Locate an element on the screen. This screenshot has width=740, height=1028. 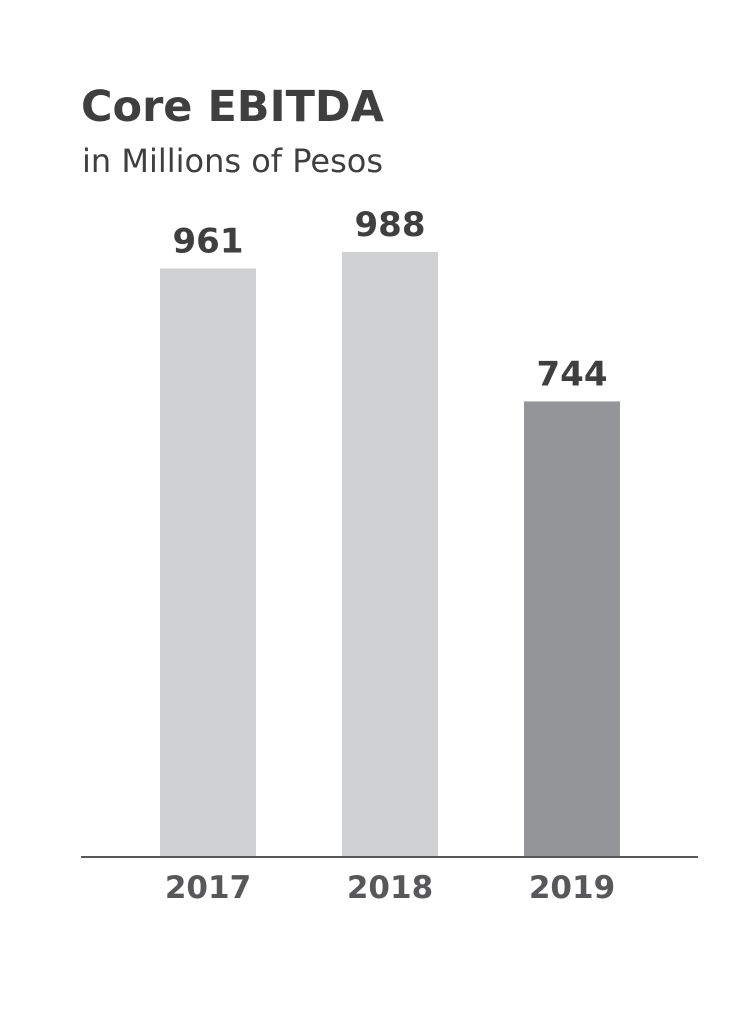
x-tick-label-2019: 2019 is located at coordinates (572, 888).